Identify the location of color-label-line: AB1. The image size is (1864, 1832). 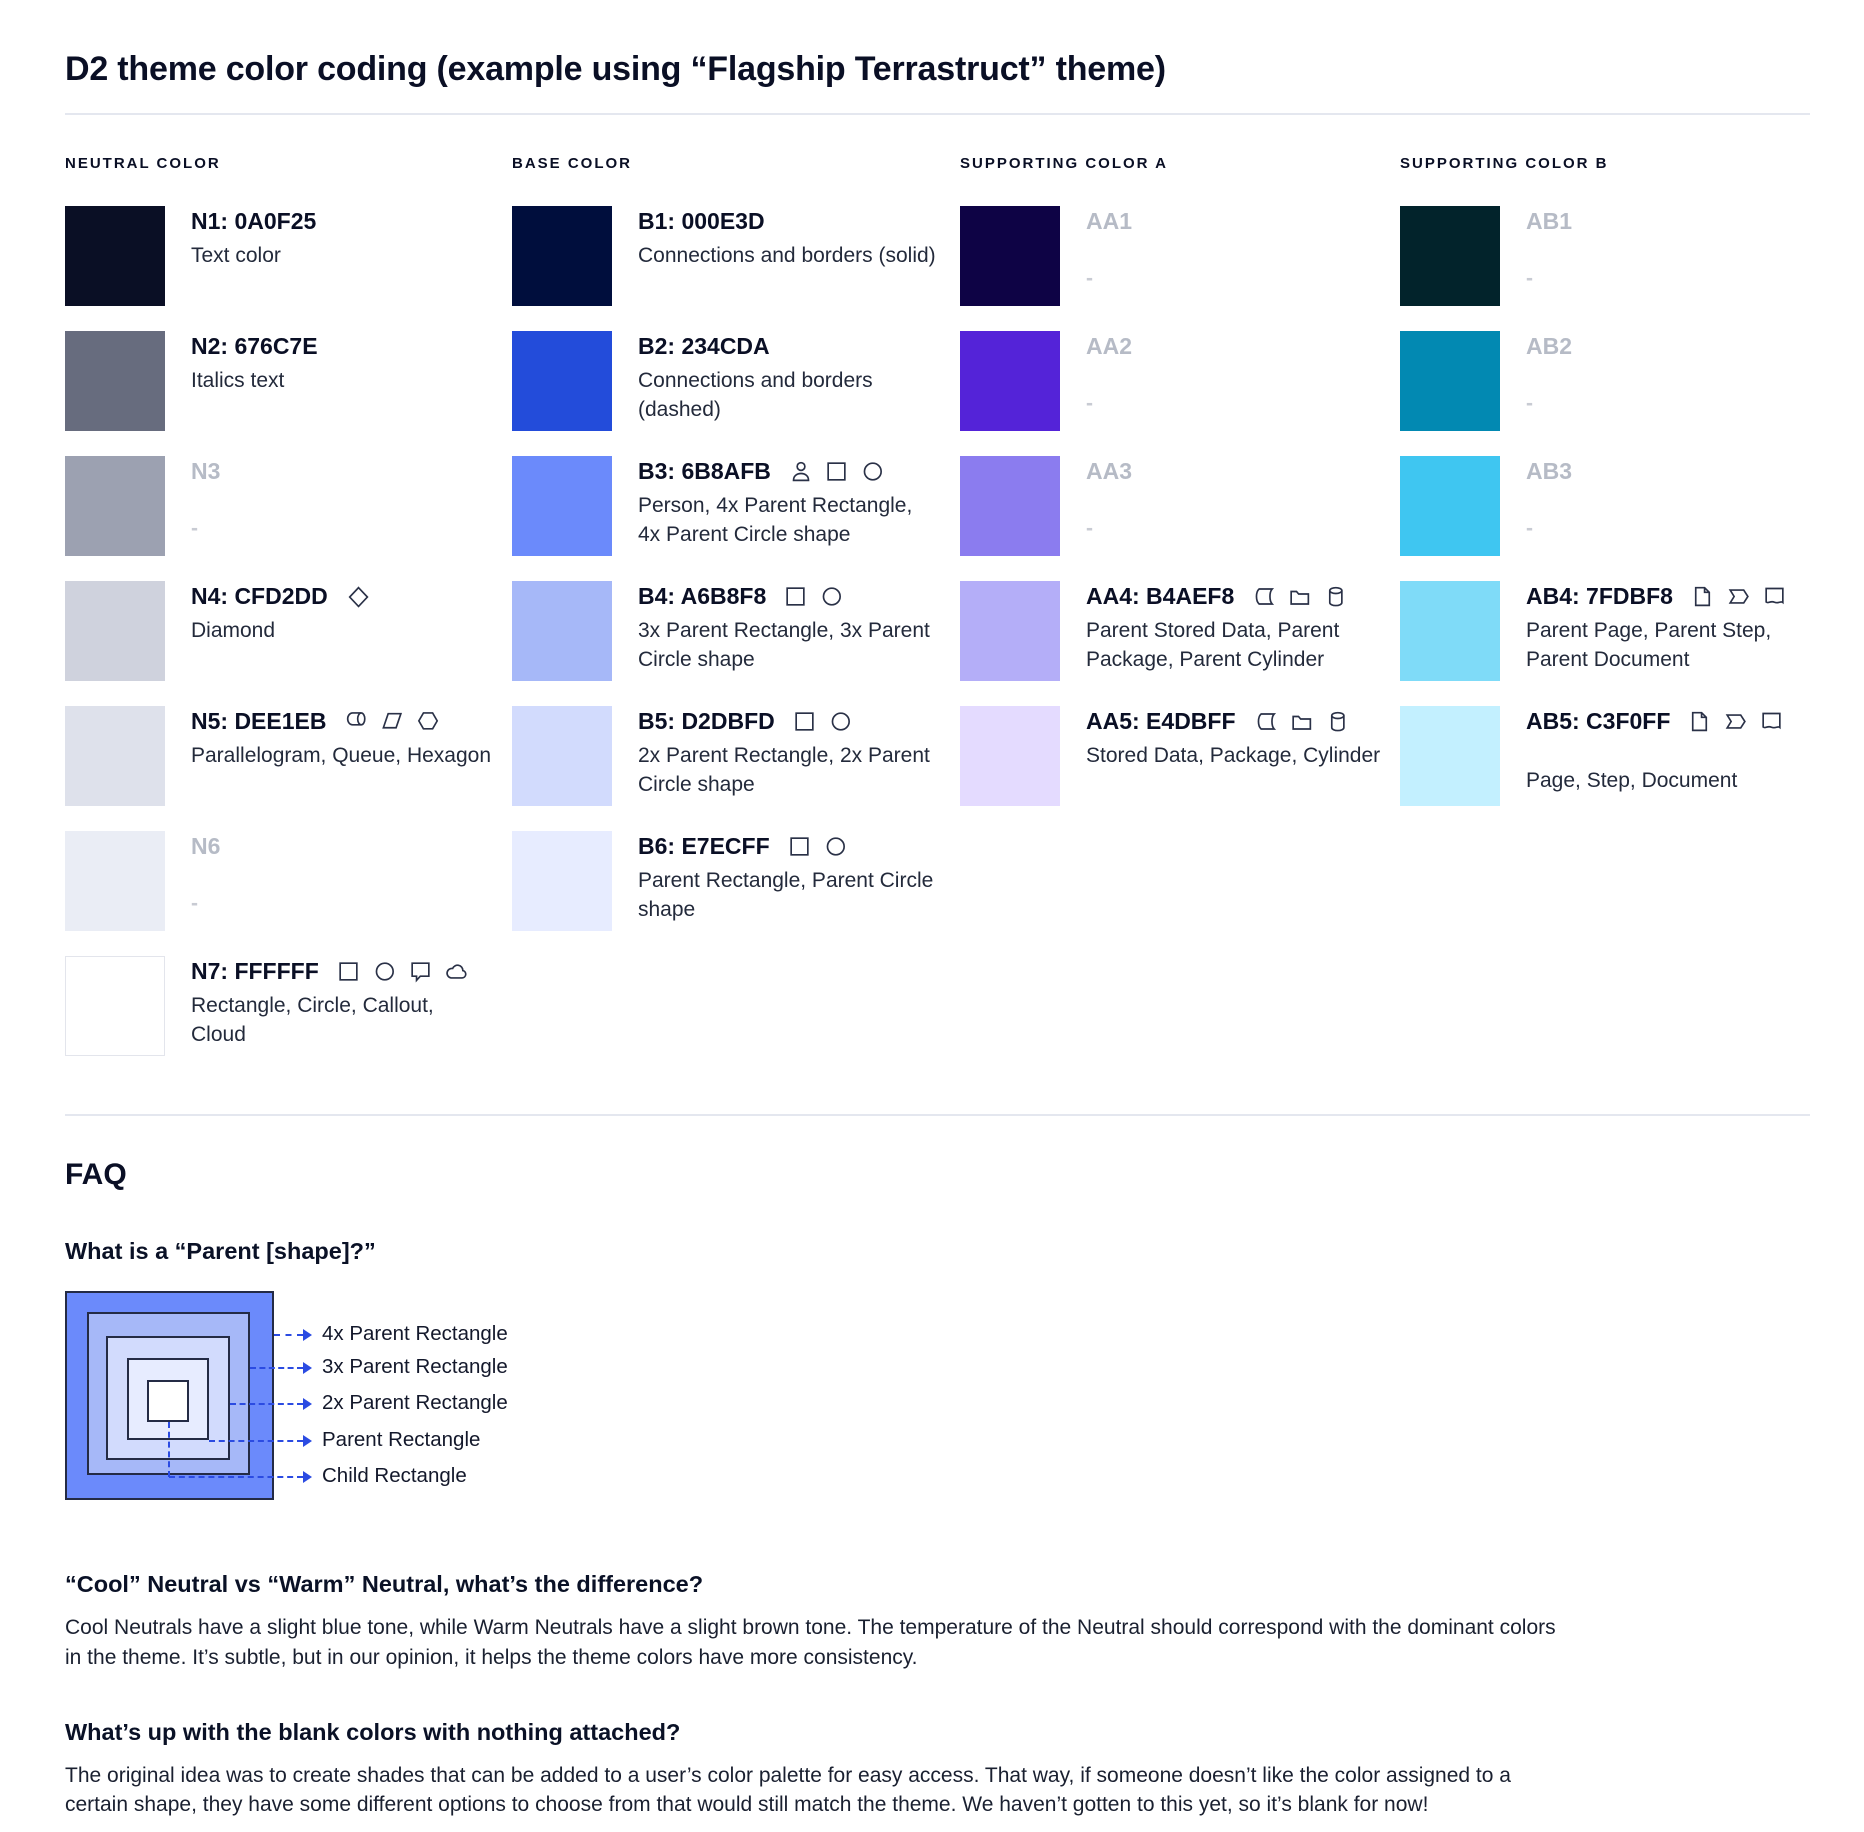
(1549, 221).